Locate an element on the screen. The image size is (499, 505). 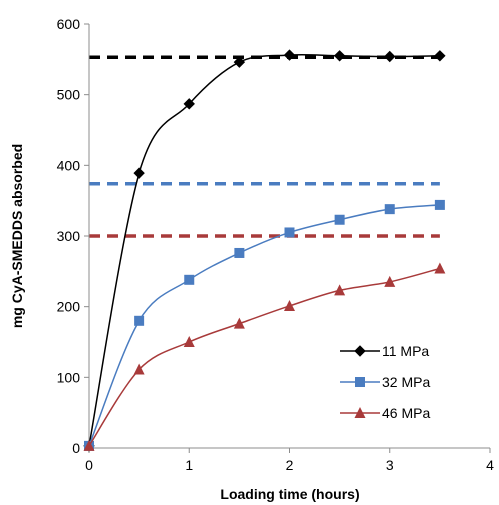
legend-label: 46 MPa is located at coordinates (406, 413).